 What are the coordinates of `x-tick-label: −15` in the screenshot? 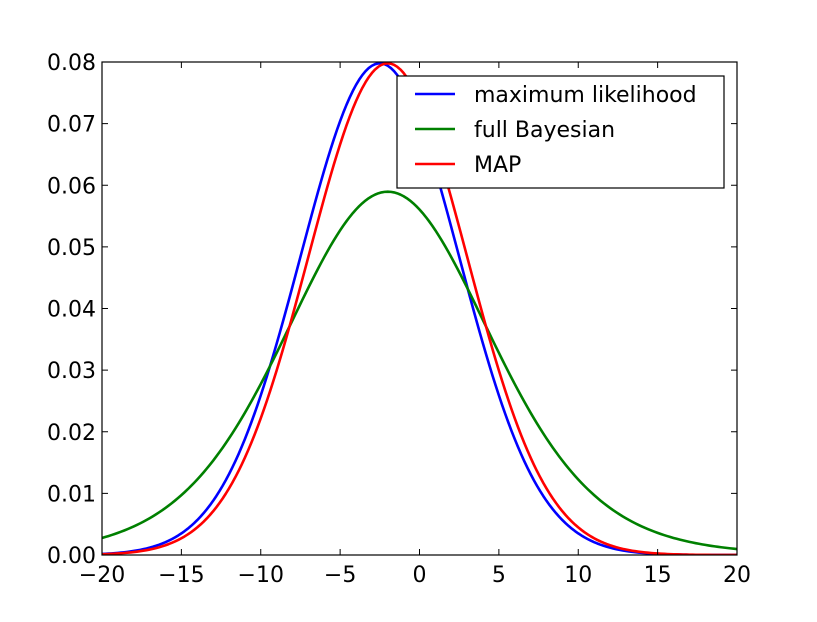 It's located at (181, 575).